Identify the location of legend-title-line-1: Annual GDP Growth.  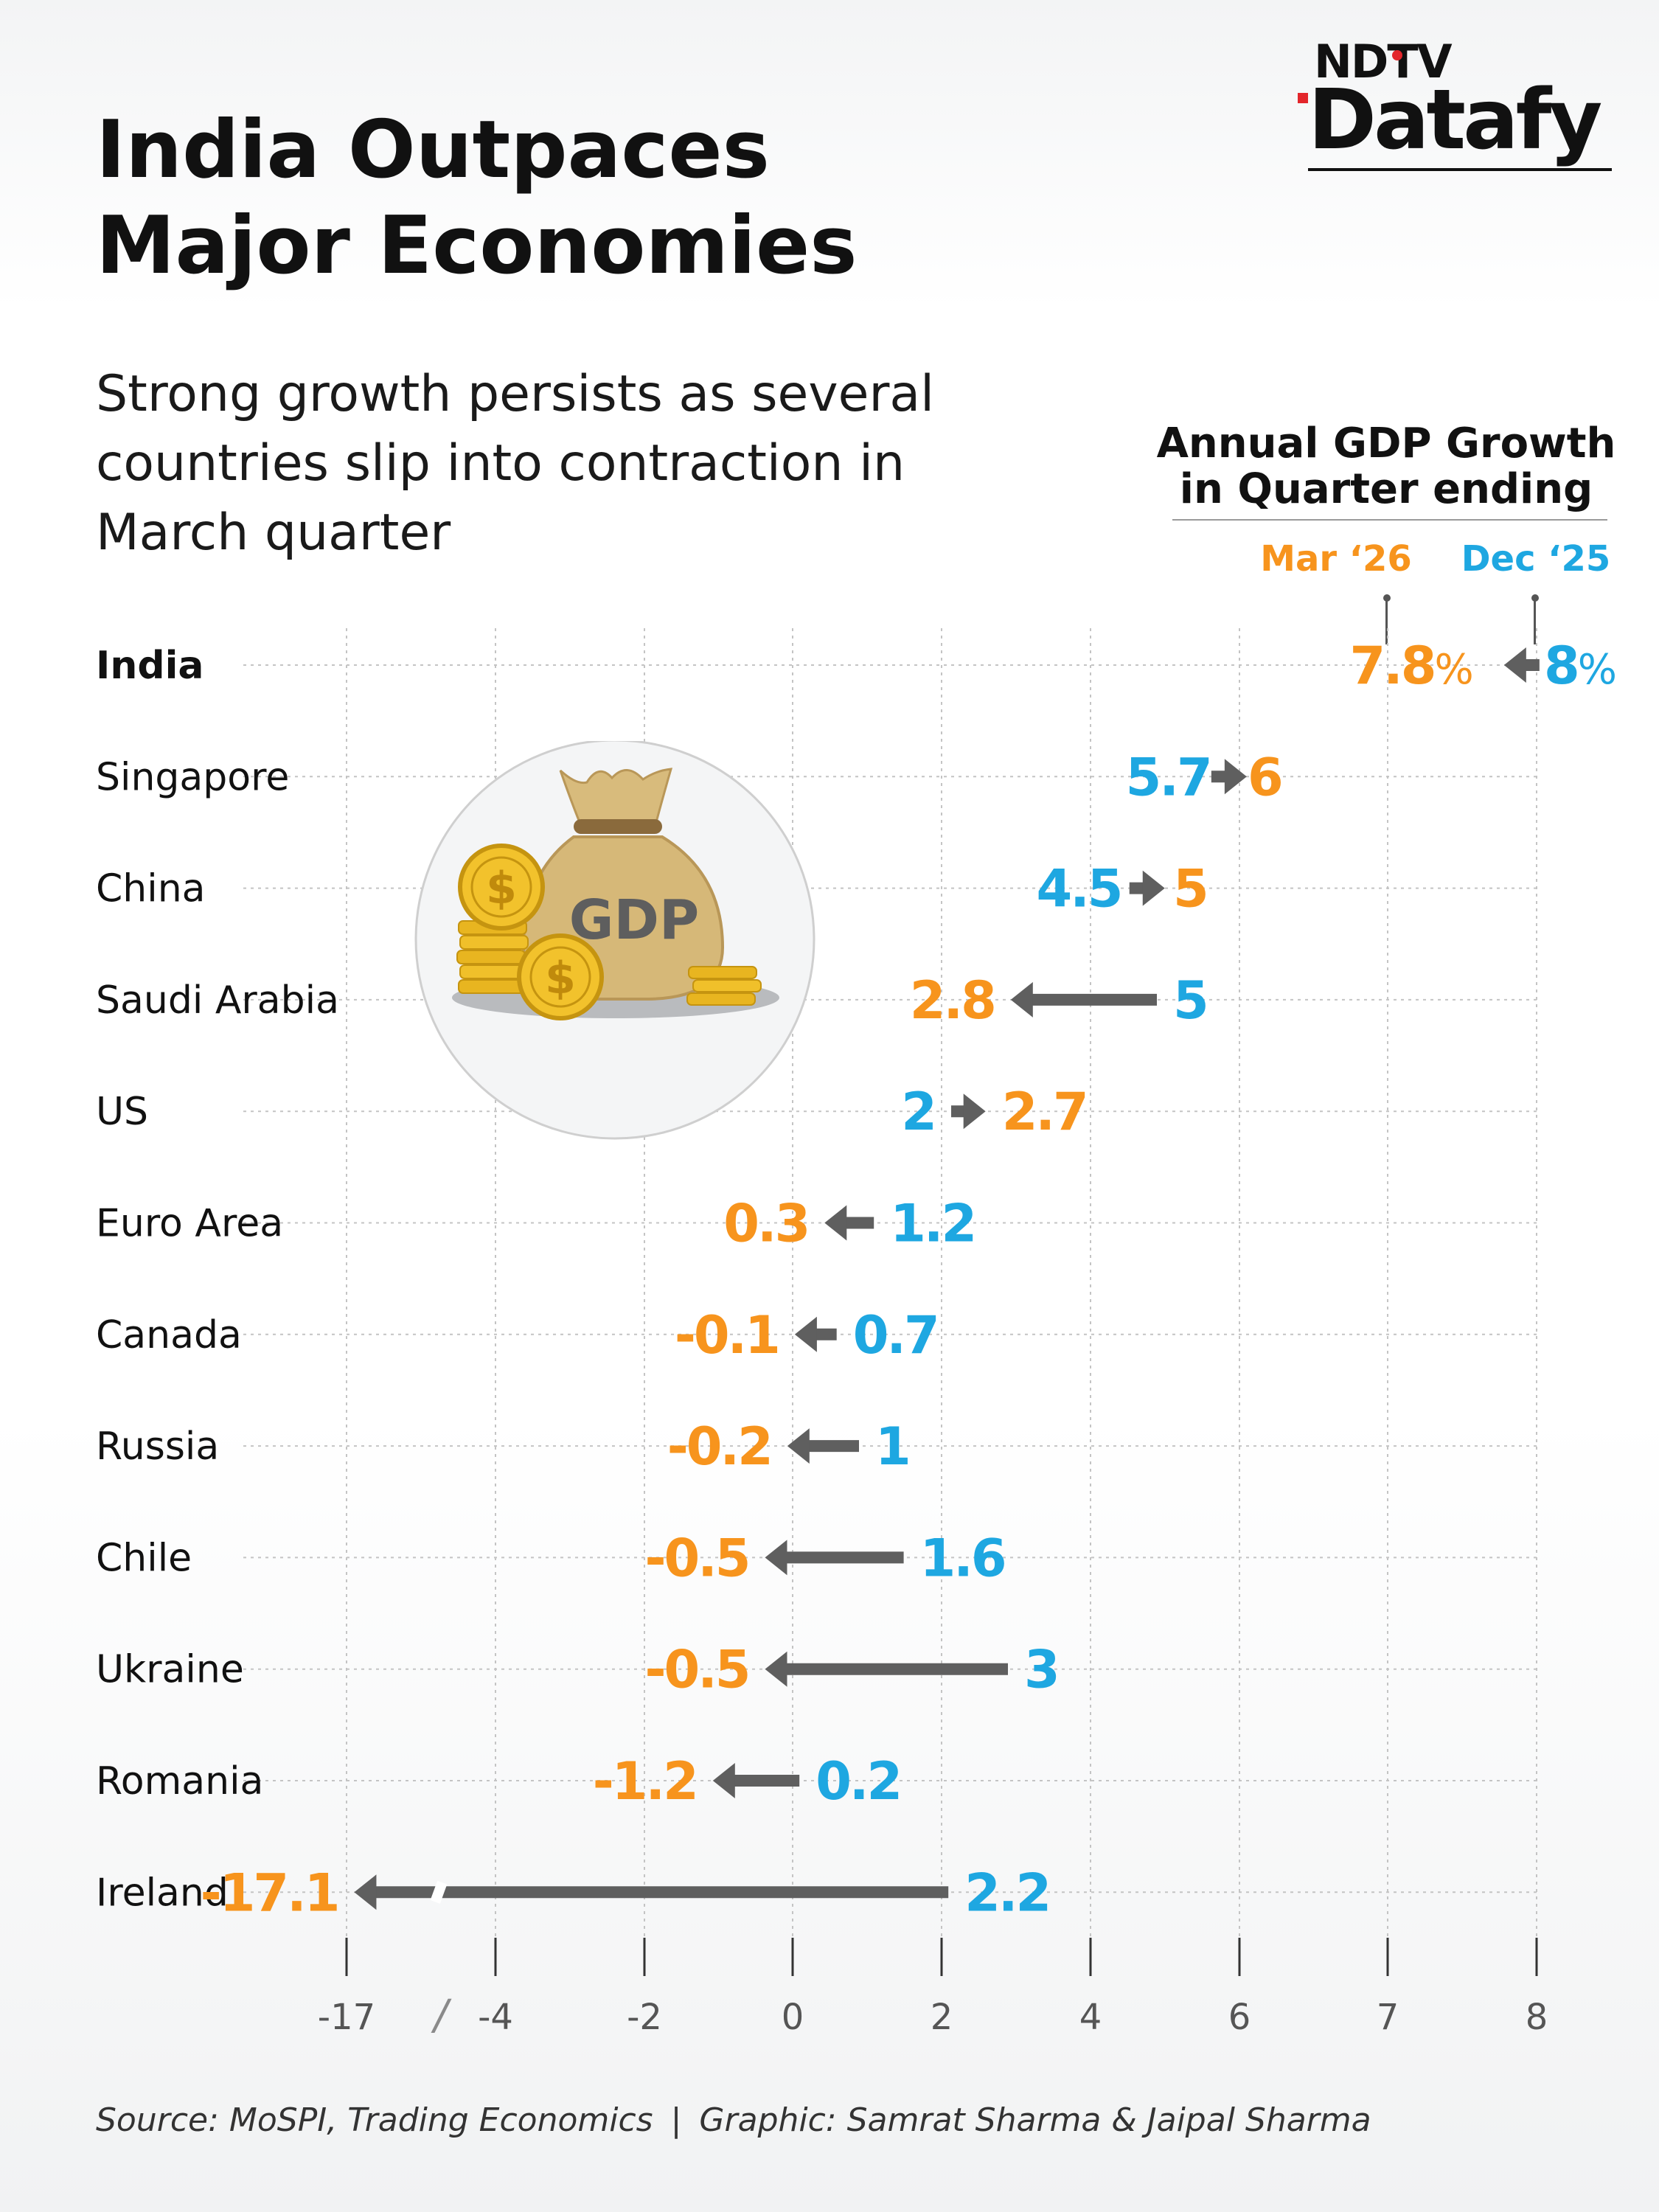
(1386, 443).